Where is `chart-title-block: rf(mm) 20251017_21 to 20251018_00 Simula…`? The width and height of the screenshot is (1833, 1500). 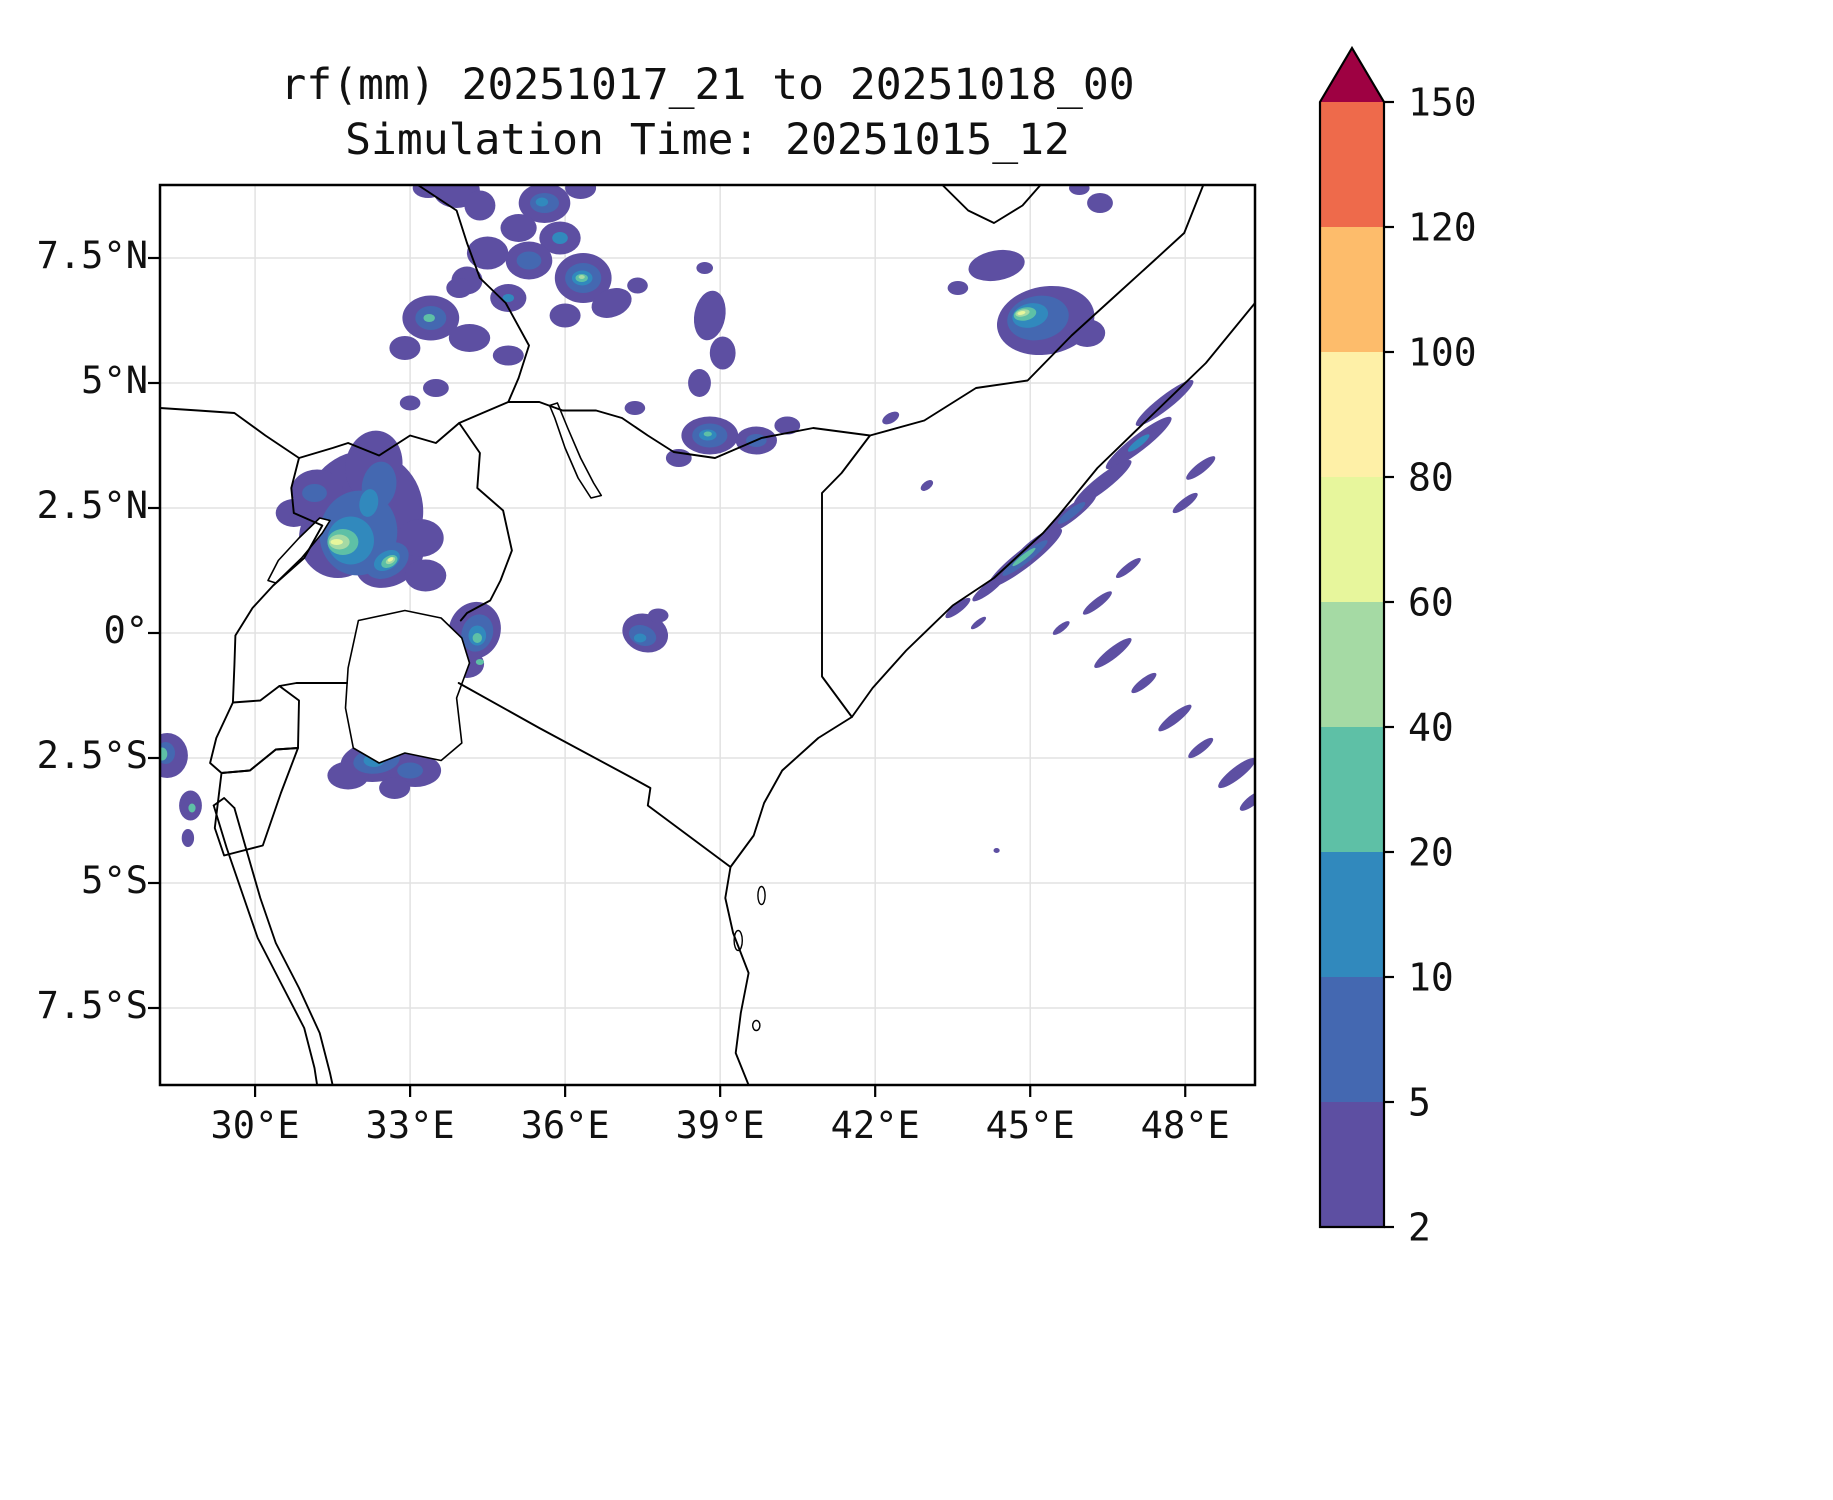 chart-title-block: rf(mm) 20251017_21 to 20251018_00 Simula… is located at coordinates (707, 113).